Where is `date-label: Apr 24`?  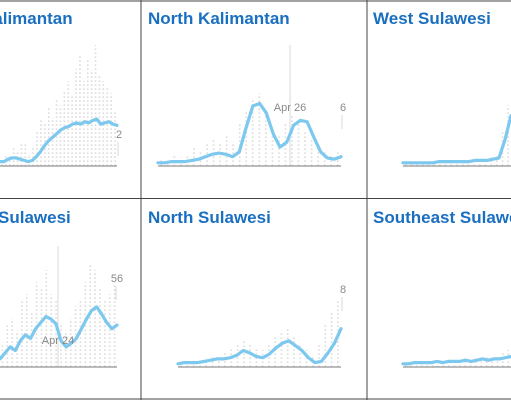 date-label: Apr 24 is located at coordinates (58, 341).